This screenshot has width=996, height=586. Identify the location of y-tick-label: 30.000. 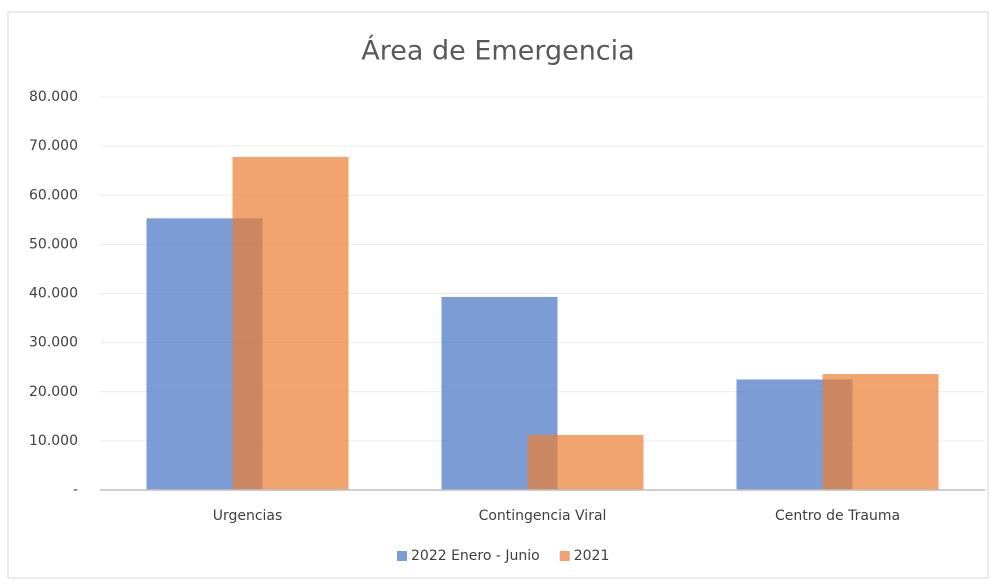
(53, 343).